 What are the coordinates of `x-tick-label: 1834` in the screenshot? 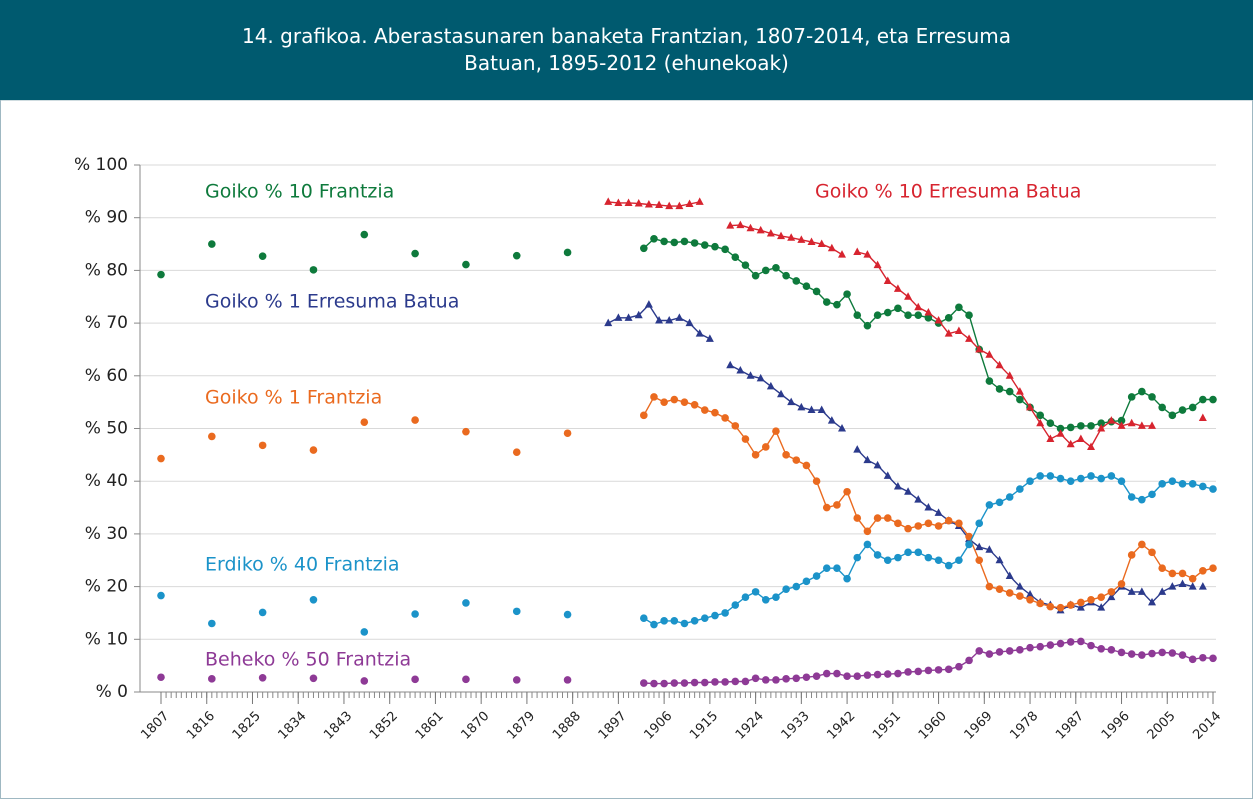 It's located at (293, 726).